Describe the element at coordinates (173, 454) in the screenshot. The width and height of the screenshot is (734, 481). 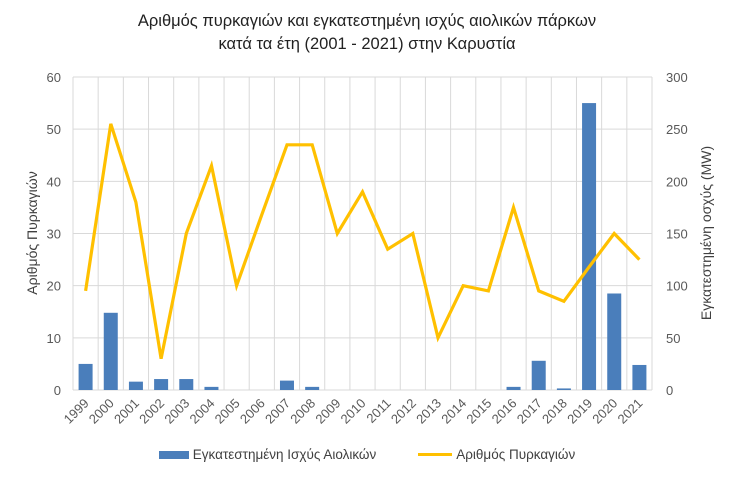
I see `legend-bar-swatch` at that location.